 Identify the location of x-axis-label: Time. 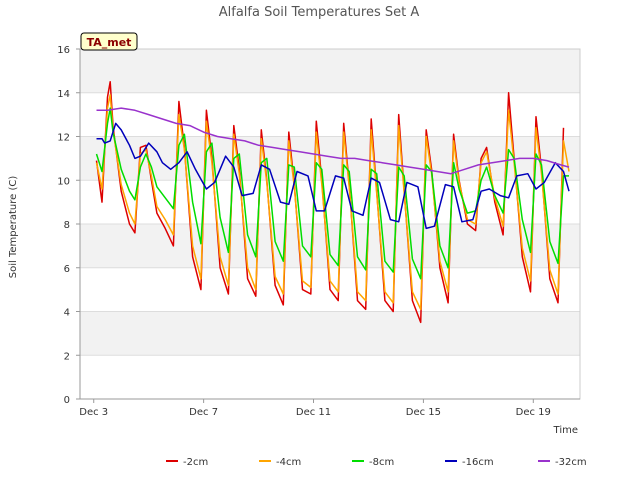
(565, 430).